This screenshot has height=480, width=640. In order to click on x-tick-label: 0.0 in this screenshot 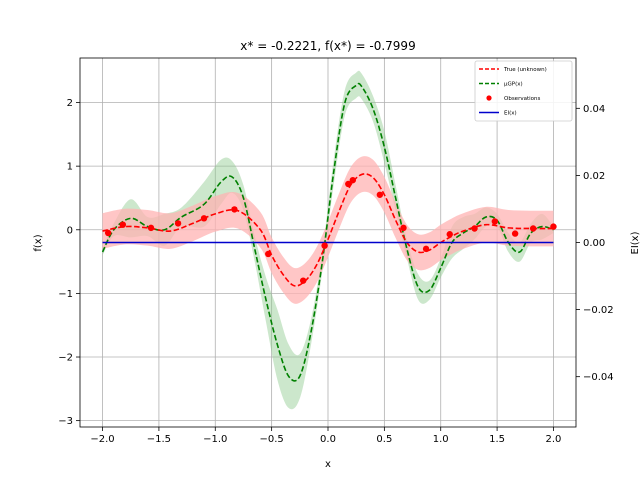, I will do `click(328, 439)`.